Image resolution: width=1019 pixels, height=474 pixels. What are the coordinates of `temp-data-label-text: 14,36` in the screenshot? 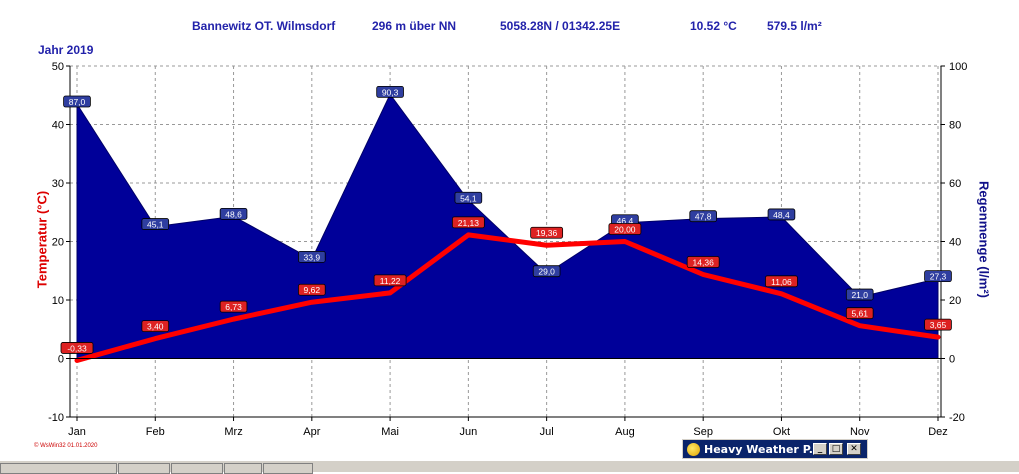 It's located at (704, 262).